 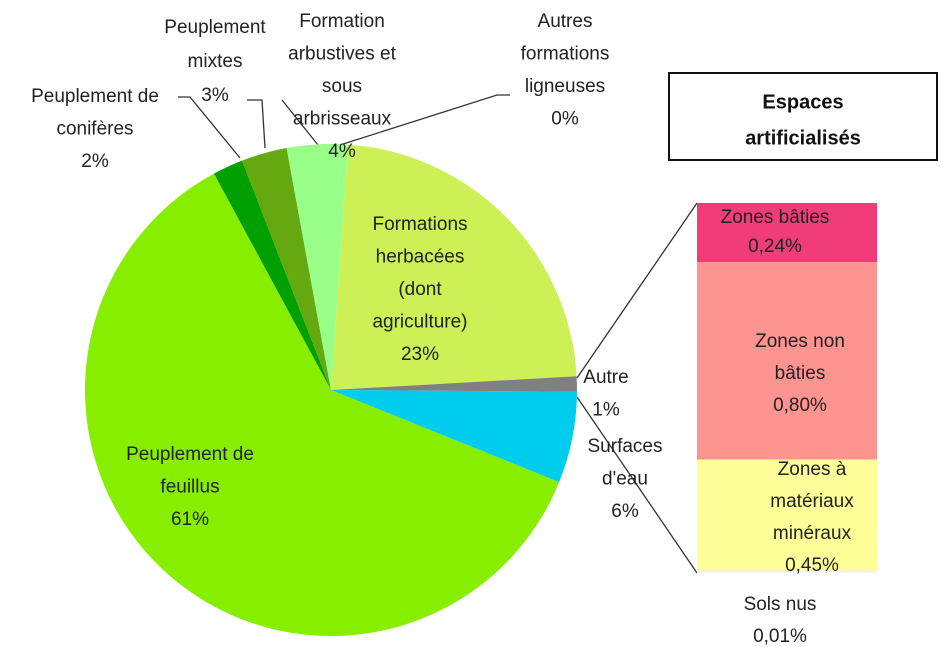 What do you see at coordinates (420, 257) in the screenshot?
I see `label: herbacées` at bounding box center [420, 257].